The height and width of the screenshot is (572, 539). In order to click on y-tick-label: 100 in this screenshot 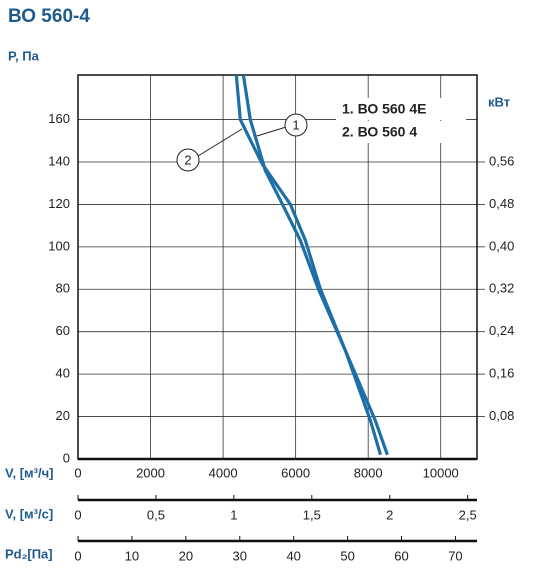, I will do `click(59, 245)`.